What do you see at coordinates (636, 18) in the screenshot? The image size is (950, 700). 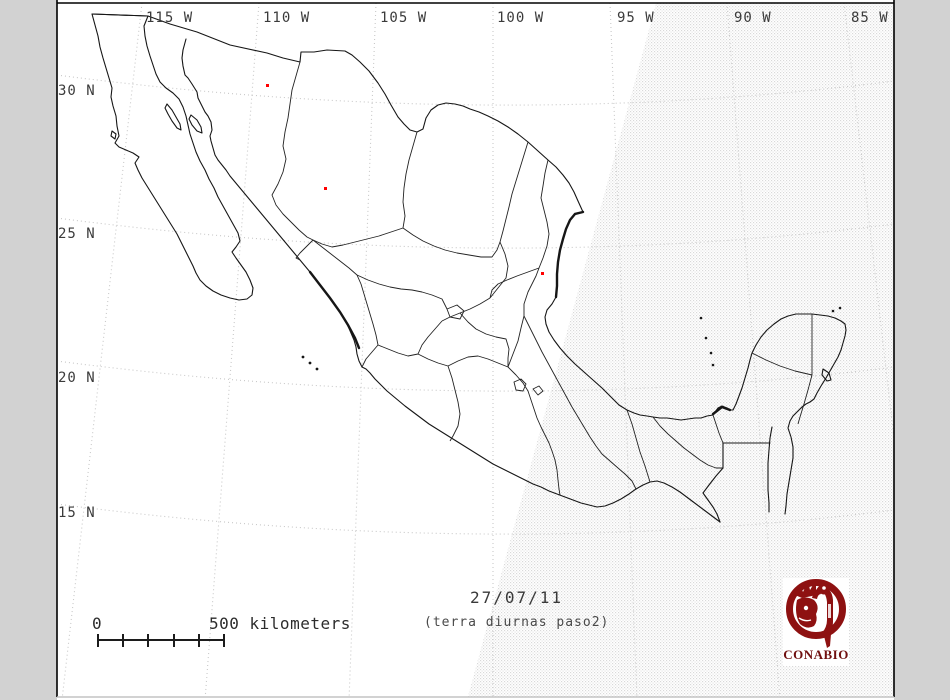 I see `lon-label-95w: 95 W` at bounding box center [636, 18].